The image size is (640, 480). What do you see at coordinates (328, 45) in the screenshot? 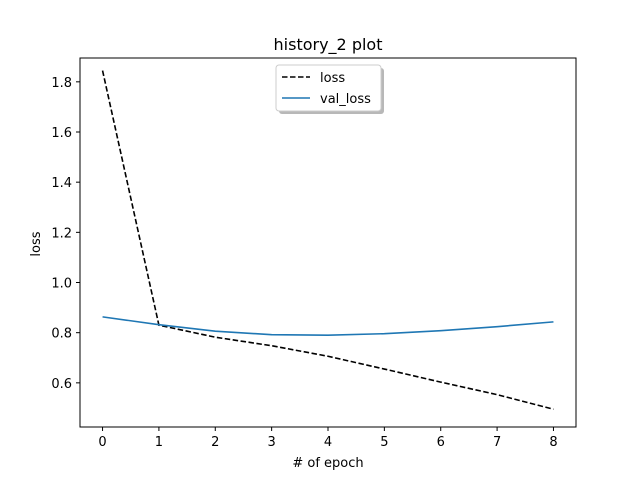
I see `chart-title: history_2 plot` at bounding box center [328, 45].